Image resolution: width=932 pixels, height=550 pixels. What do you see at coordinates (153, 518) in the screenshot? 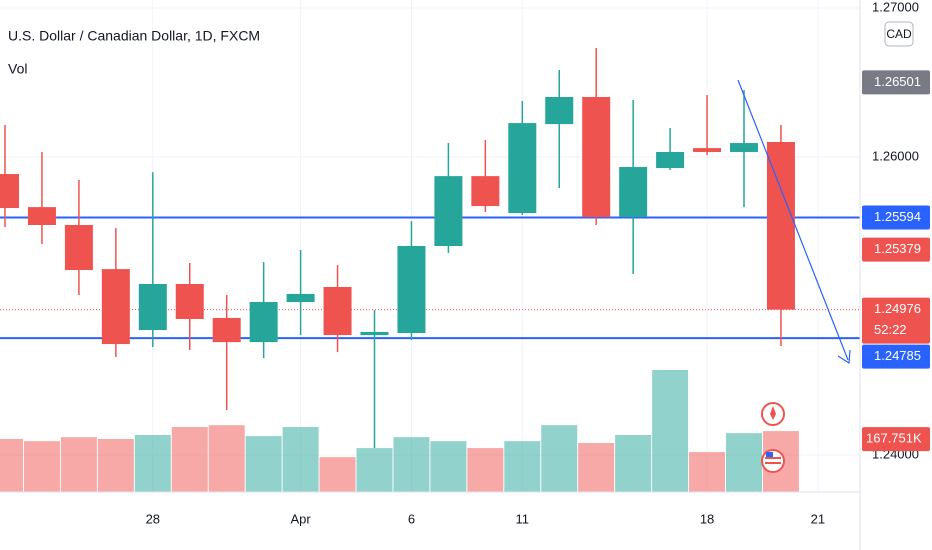
I see `x-tick-label: 28` at bounding box center [153, 518].